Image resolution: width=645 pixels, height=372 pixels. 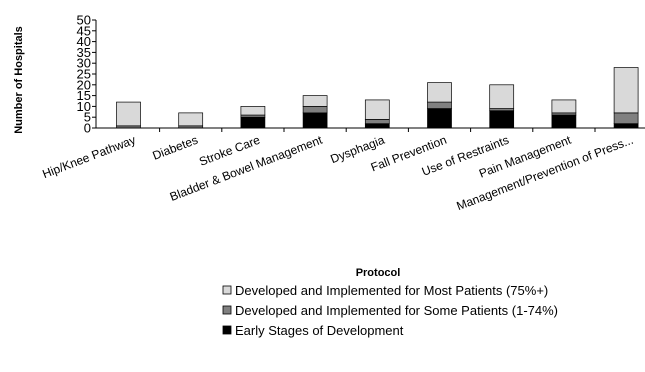 What do you see at coordinates (84, 74) in the screenshot?
I see `y-tick-label: 25` at bounding box center [84, 74].